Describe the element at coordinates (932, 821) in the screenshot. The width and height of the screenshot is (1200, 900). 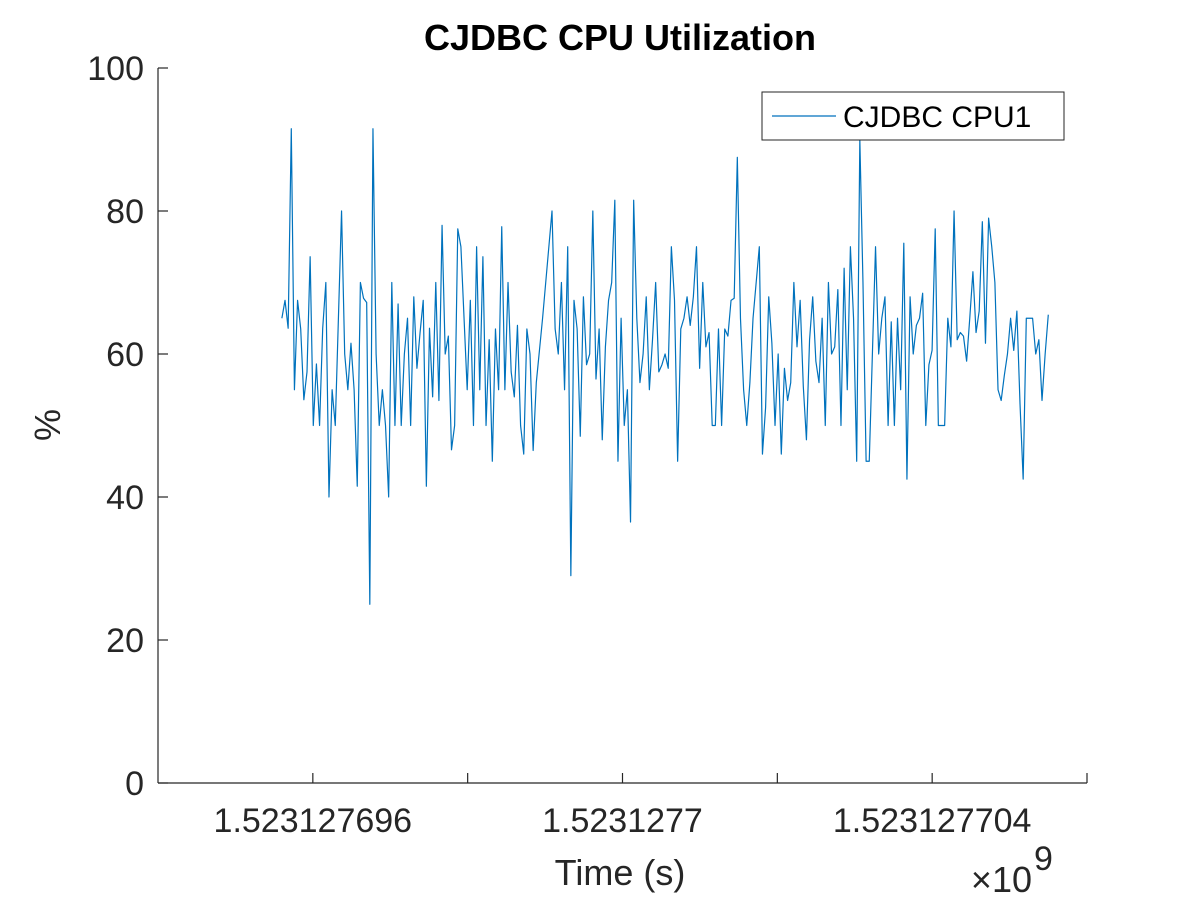
I see `x-tick-label: 1.523127704` at that location.